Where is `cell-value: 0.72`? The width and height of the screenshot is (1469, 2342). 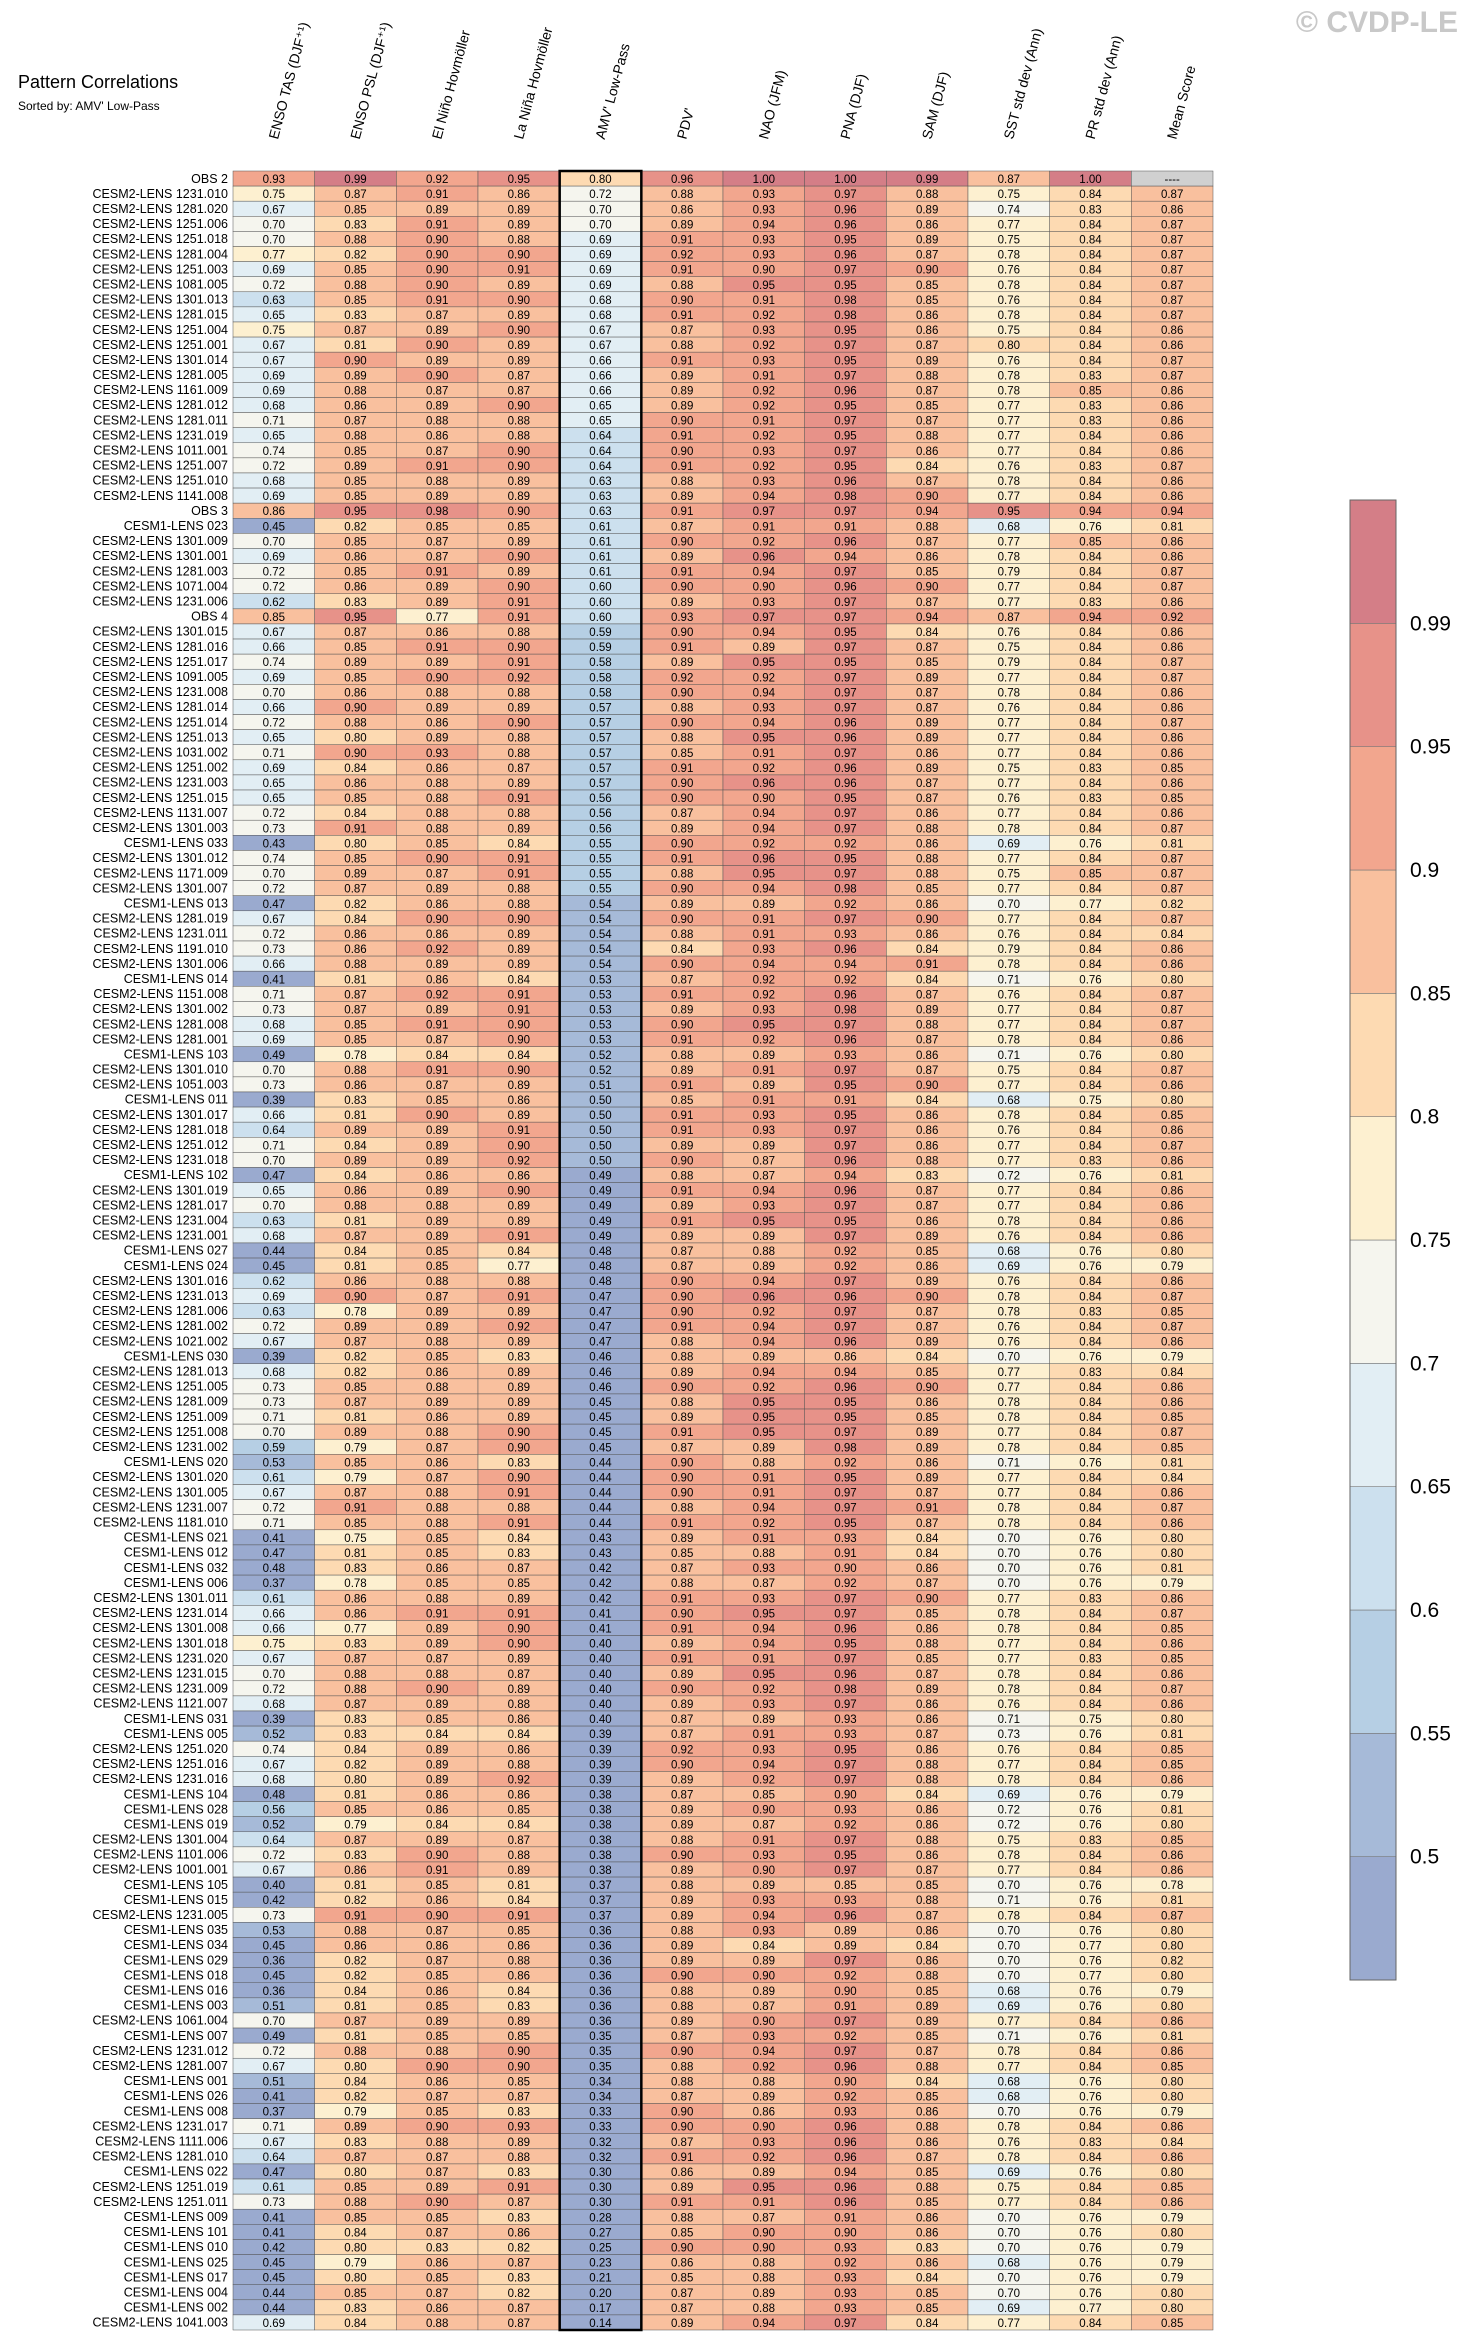
cell-value: 0.72 is located at coordinates (1009, 1177).